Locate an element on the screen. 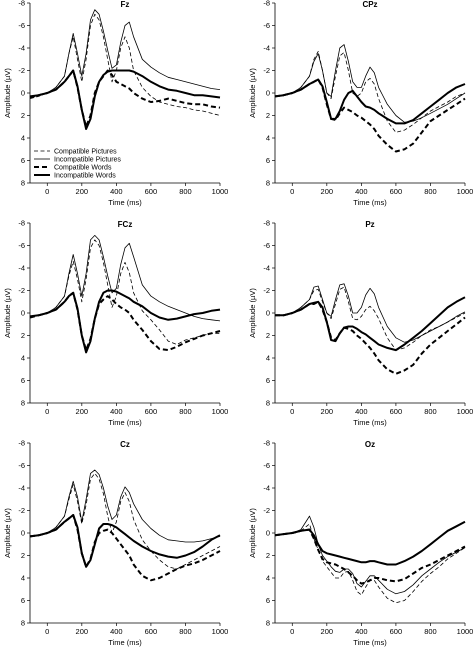  legend-label-iw: Incompatible Words is located at coordinates (85, 176).